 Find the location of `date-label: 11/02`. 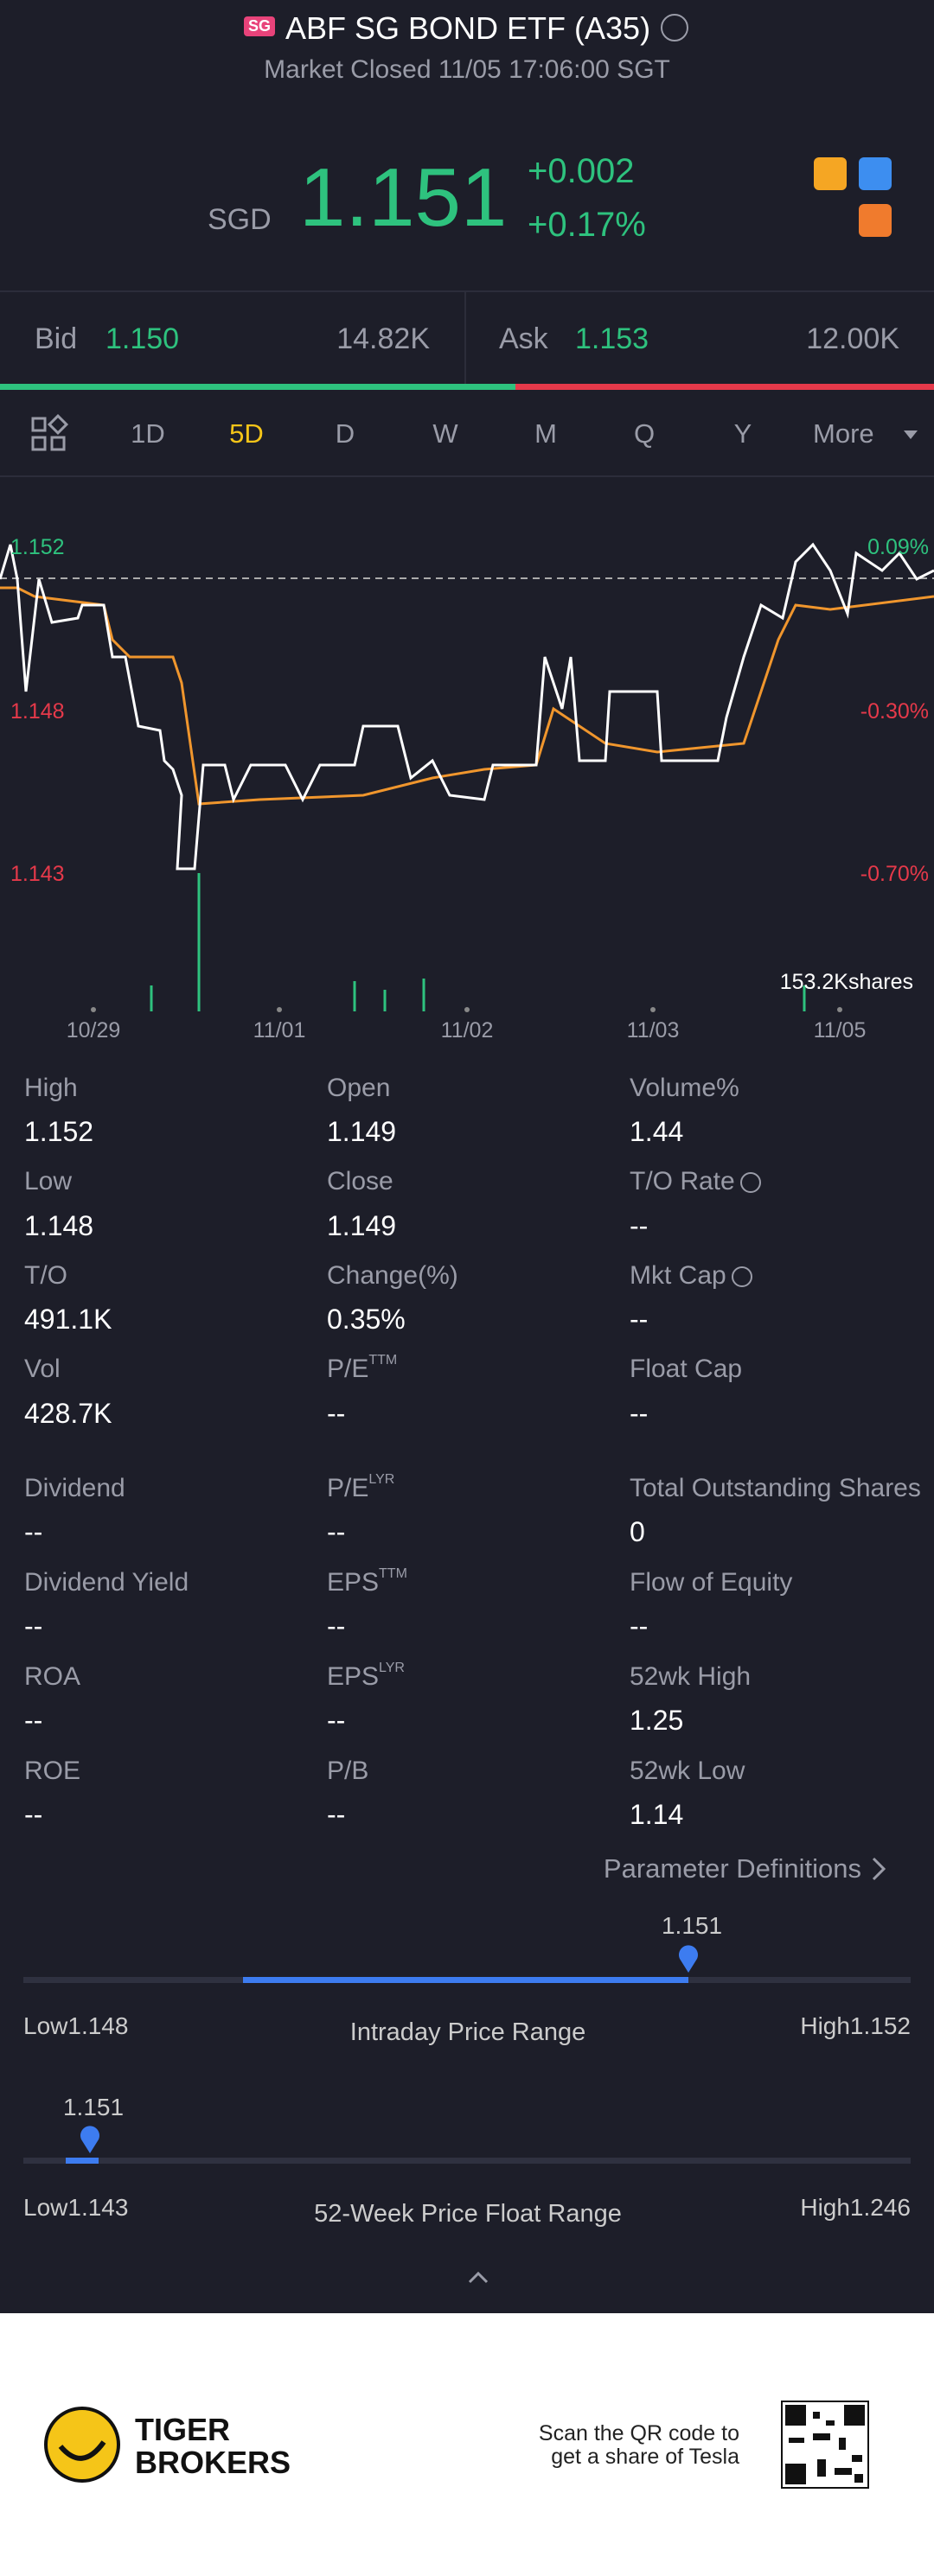

date-label: 11/02 is located at coordinates (467, 1030).